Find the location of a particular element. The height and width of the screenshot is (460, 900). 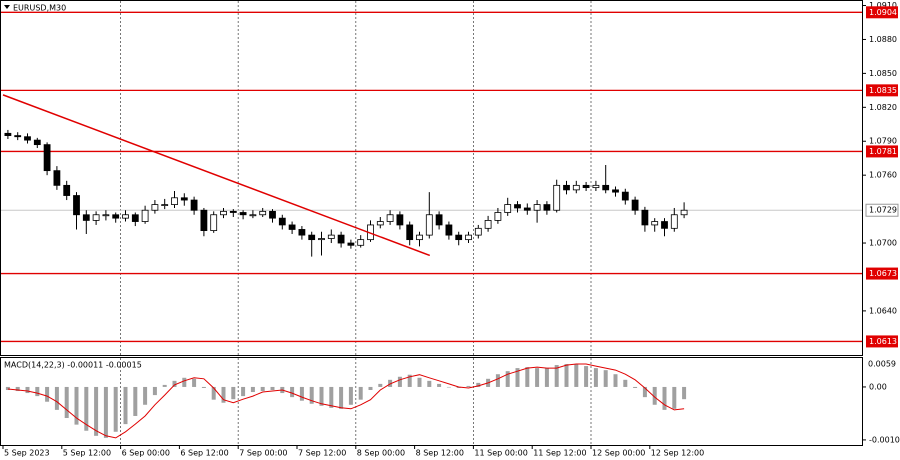

y-tick-label: 1.0820 is located at coordinates (883, 107).